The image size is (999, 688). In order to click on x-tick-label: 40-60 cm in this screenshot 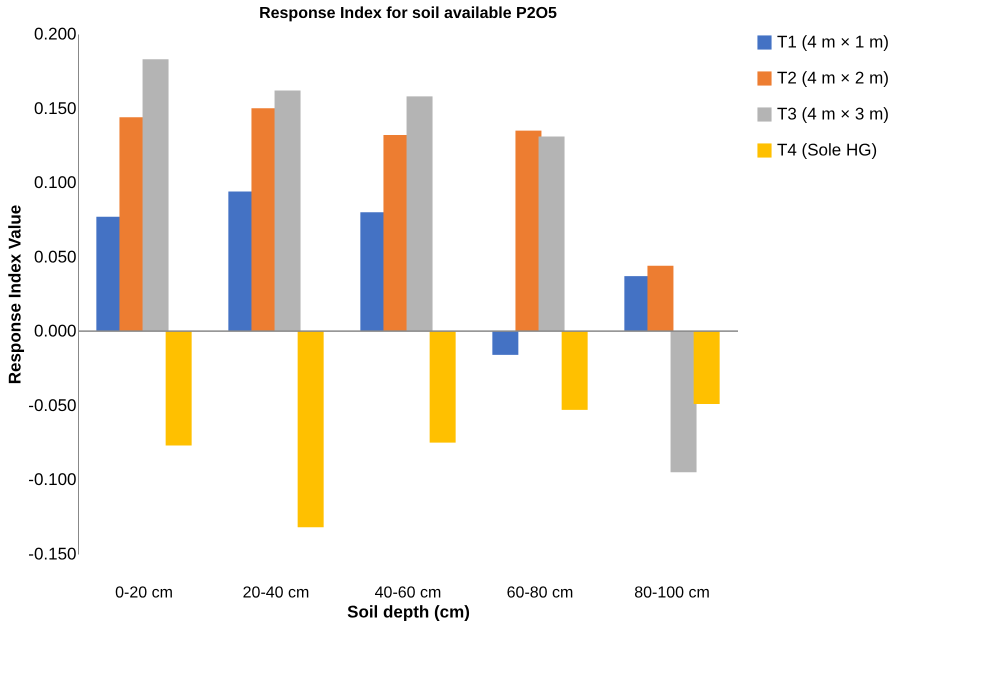, I will do `click(408, 593)`.